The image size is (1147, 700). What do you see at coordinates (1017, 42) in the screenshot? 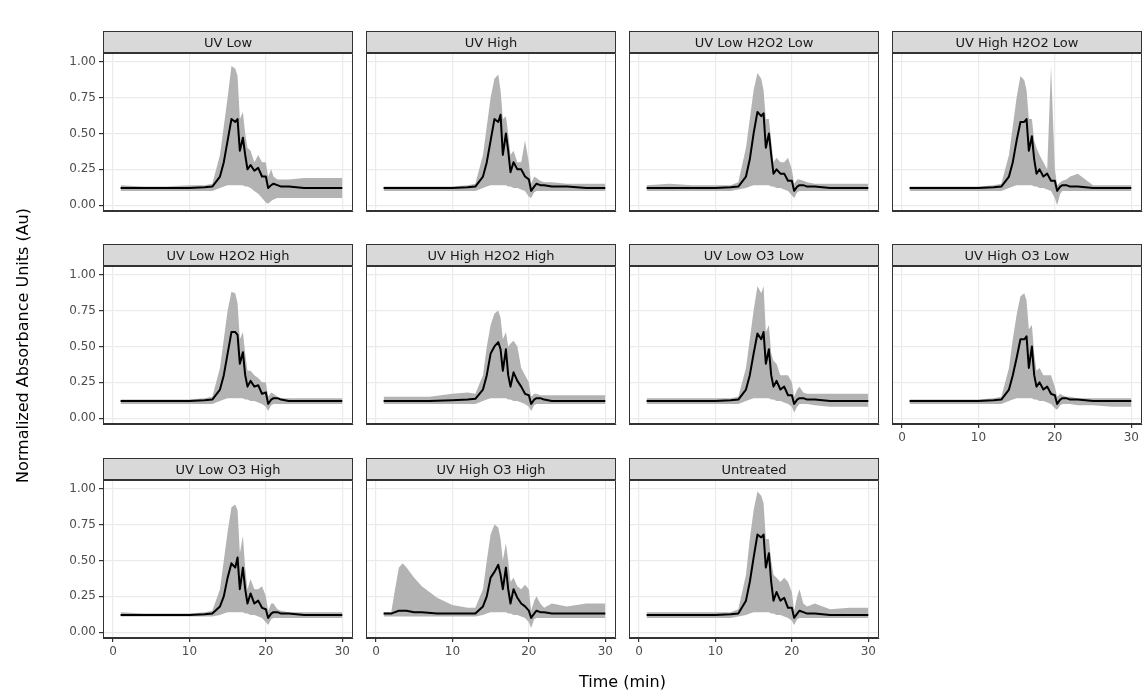
I see `chart-title: UV High H2O2 Low` at bounding box center [1017, 42].